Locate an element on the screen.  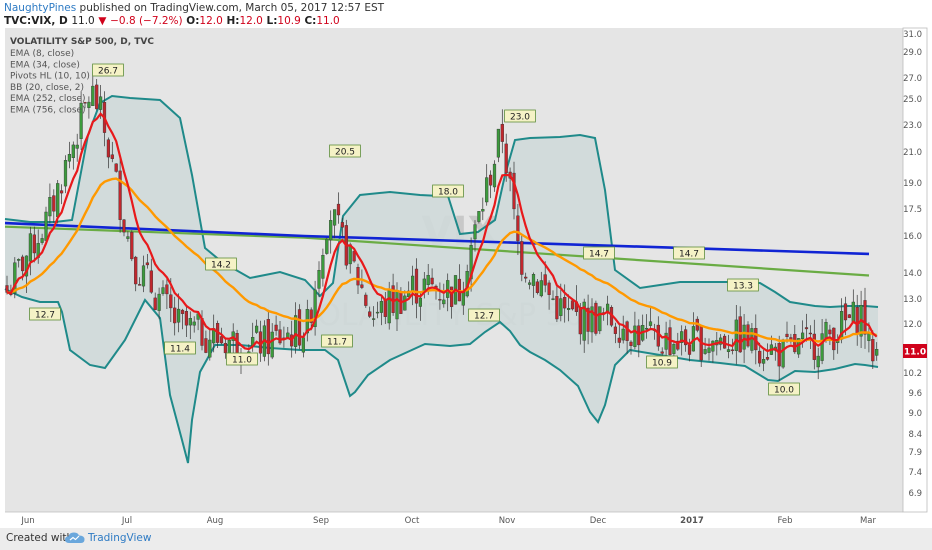
pivot-label-text: 20.5 is located at coordinates (345, 153).